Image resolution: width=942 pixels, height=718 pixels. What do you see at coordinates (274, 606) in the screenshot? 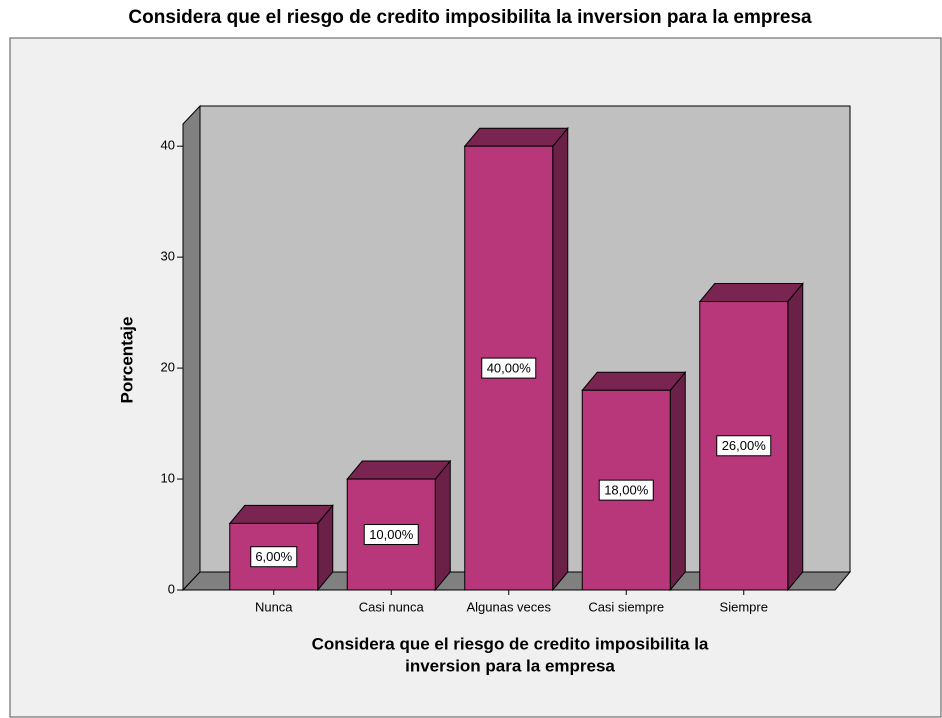
I see `x-tick-label: Nunca` at bounding box center [274, 606].